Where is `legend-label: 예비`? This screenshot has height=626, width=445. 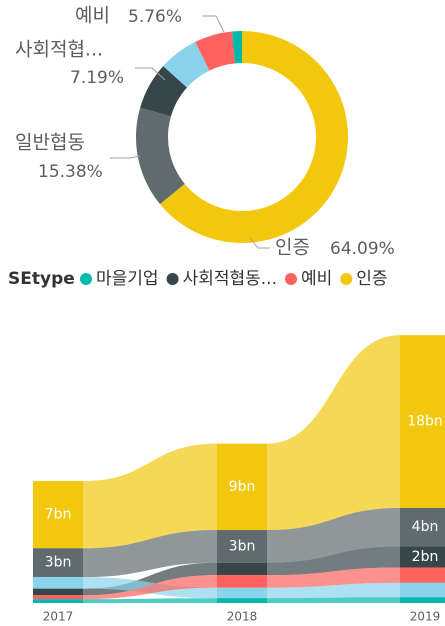 legend-label: 예비 is located at coordinates (316, 279).